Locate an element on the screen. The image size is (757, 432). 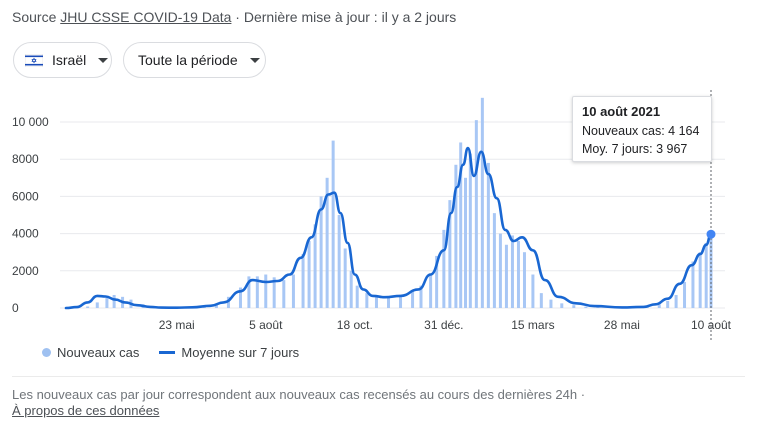
tooltip-average: Moy. 7 jours: 3 967 is located at coordinates (635, 149).